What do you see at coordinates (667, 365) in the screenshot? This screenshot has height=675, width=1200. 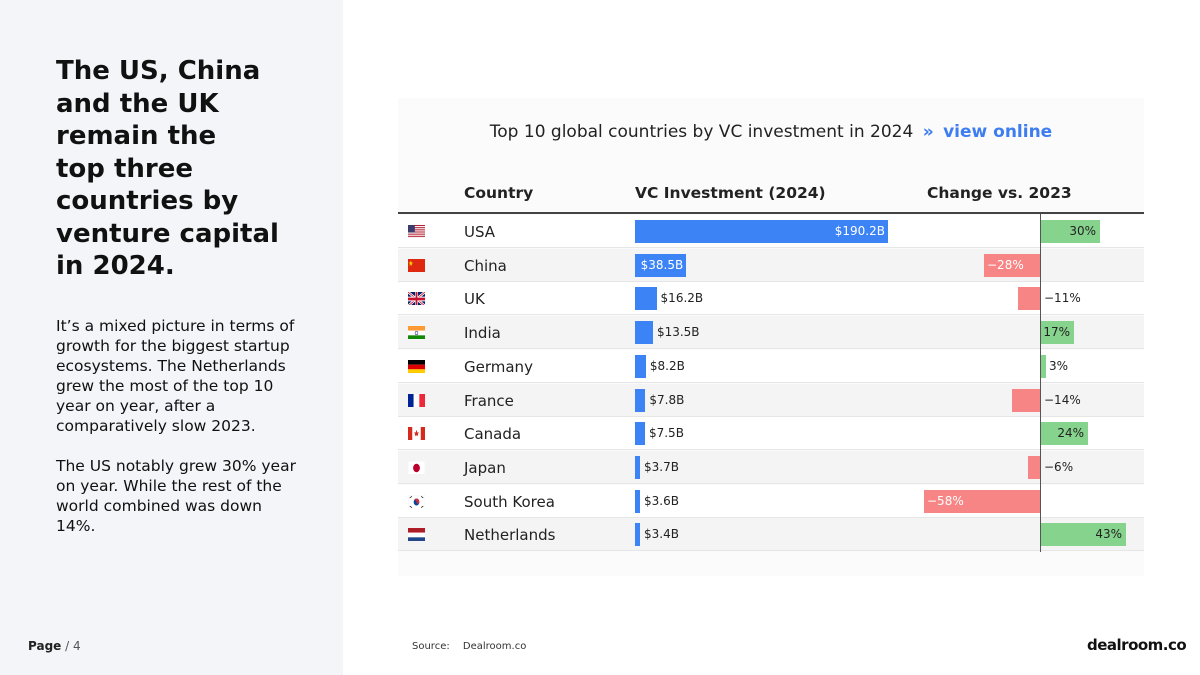 I see `investment-label: $8.2B` at bounding box center [667, 365].